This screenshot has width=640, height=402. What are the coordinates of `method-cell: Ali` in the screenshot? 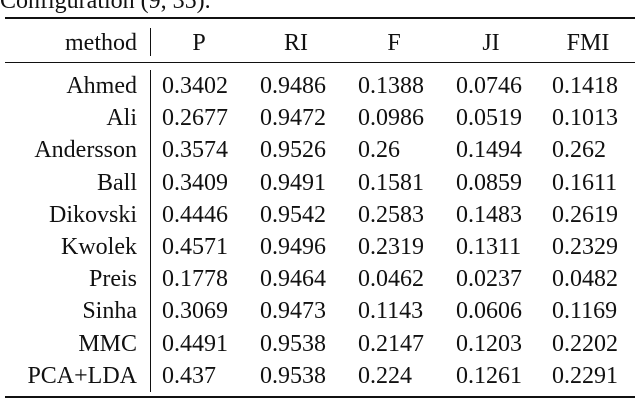 It's located at (121, 118).